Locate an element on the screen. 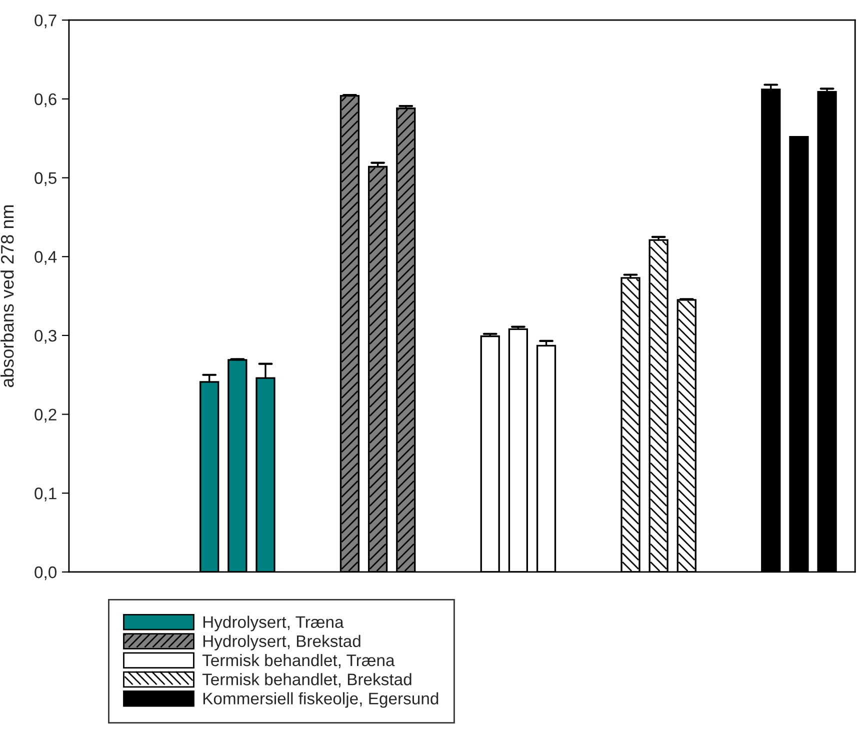 Image resolution: width=862 pixels, height=755 pixels. y-axis-title: absorbans ved 278 nm is located at coordinates (7, 296).